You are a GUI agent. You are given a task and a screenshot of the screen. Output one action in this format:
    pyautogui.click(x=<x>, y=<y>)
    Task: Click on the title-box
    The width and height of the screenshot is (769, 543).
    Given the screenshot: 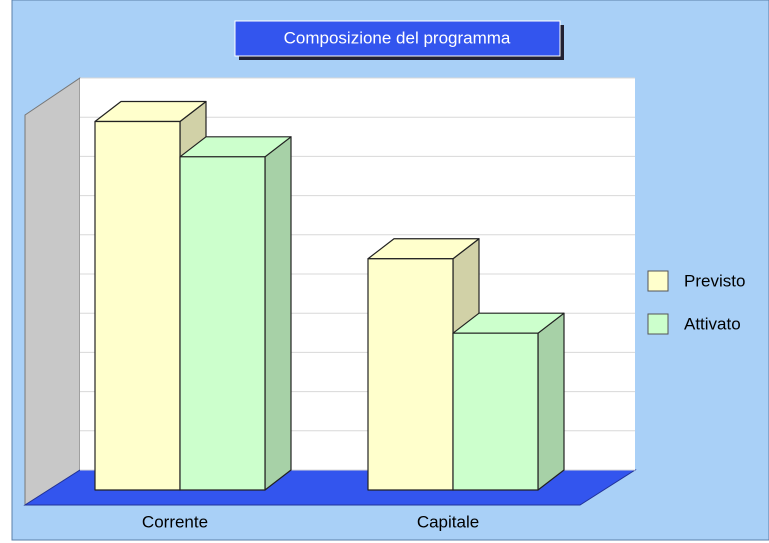 What is the action you would take?
    pyautogui.click(x=397, y=38)
    